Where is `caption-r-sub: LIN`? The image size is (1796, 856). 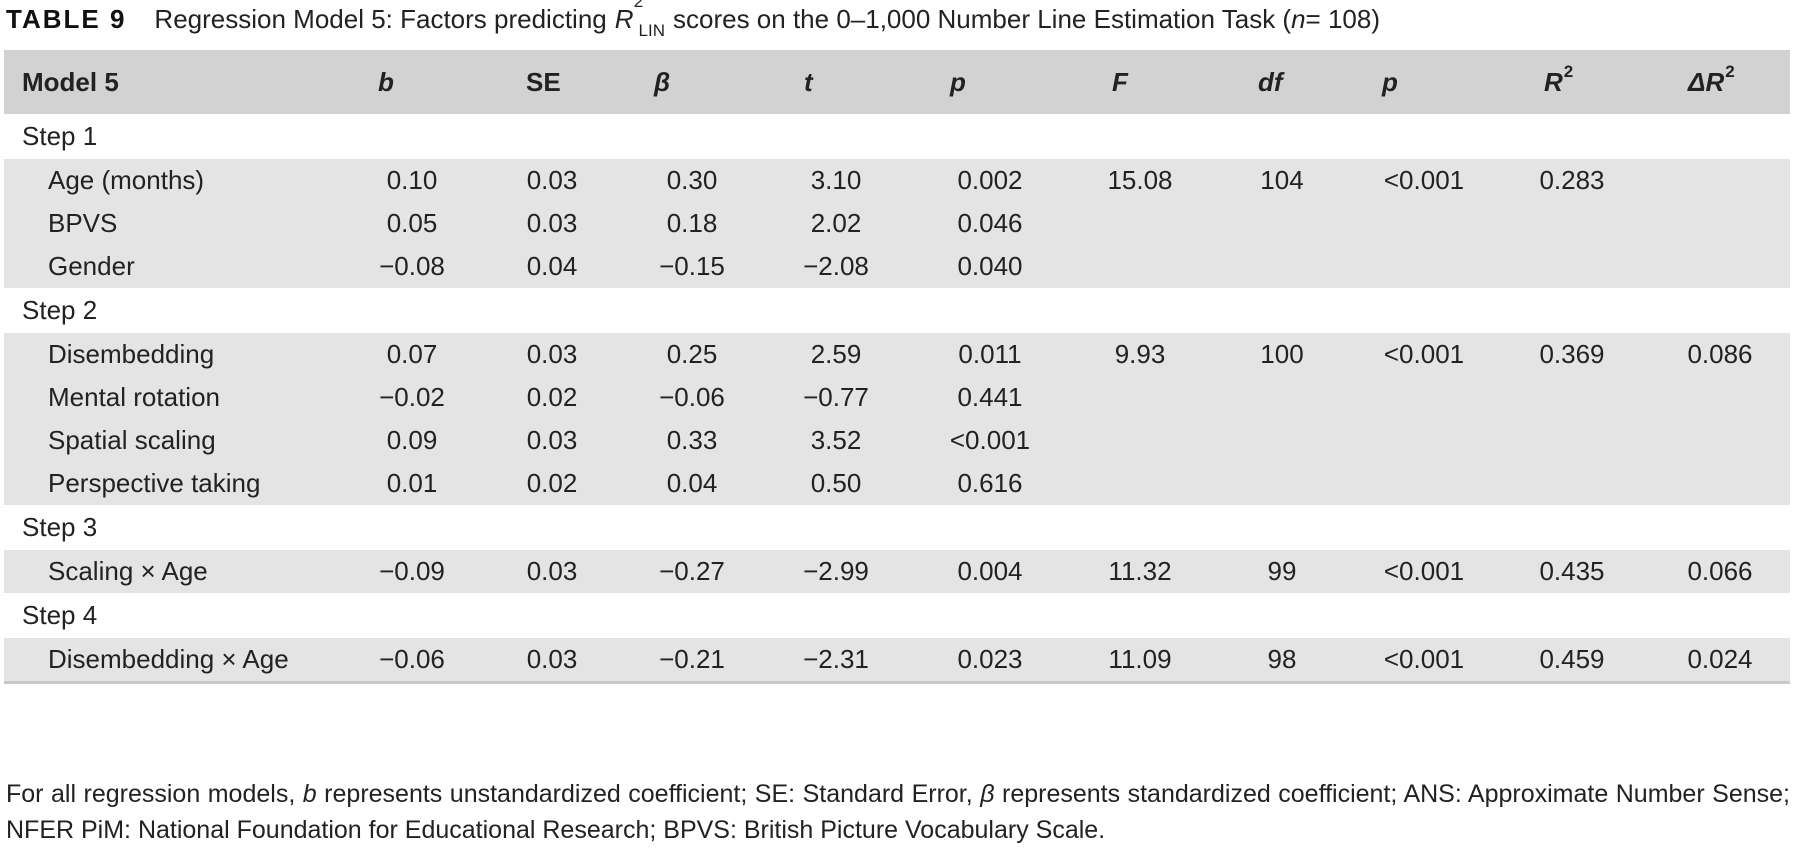
caption-r-sub: LIN is located at coordinates (651, 30).